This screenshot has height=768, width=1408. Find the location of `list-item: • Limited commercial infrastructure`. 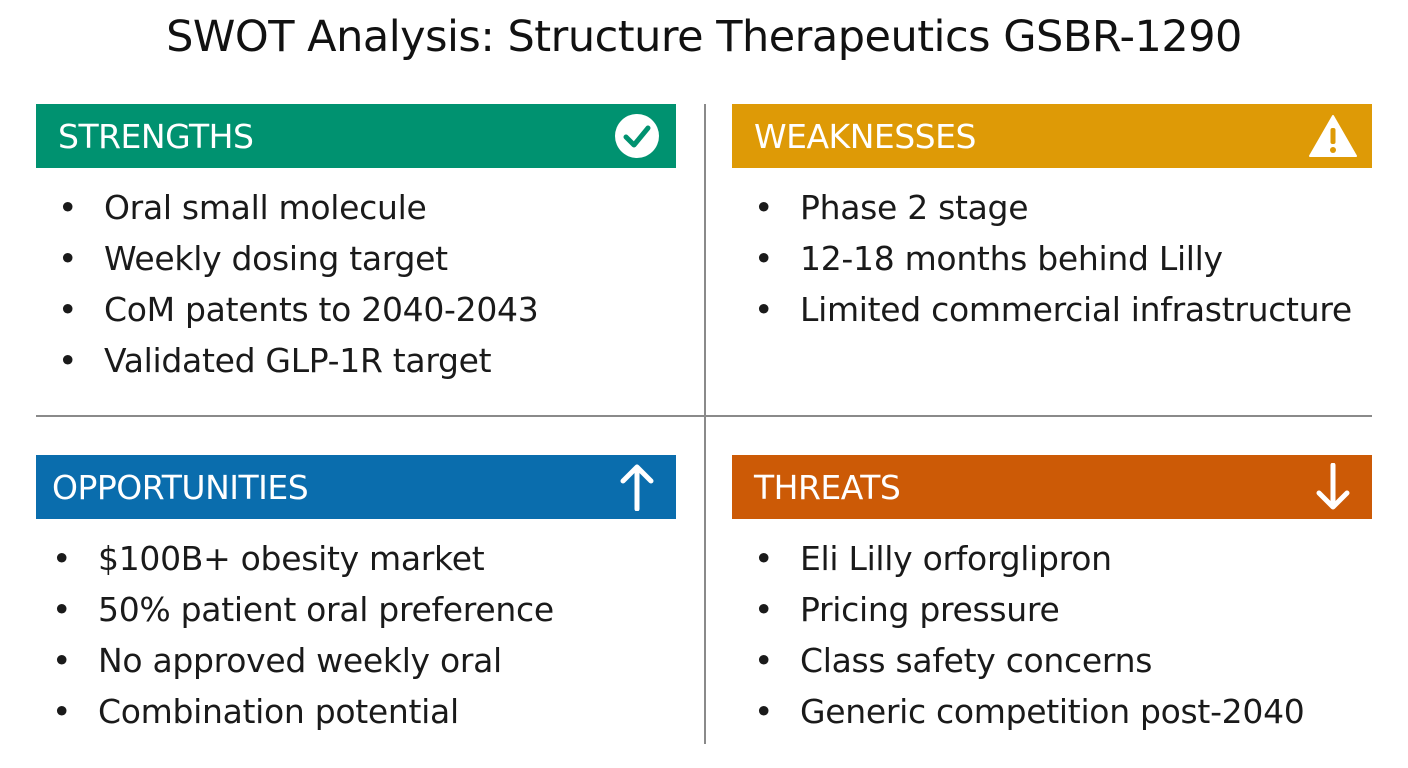

list-item: • Limited commercial infrastructure is located at coordinates (1053, 309).